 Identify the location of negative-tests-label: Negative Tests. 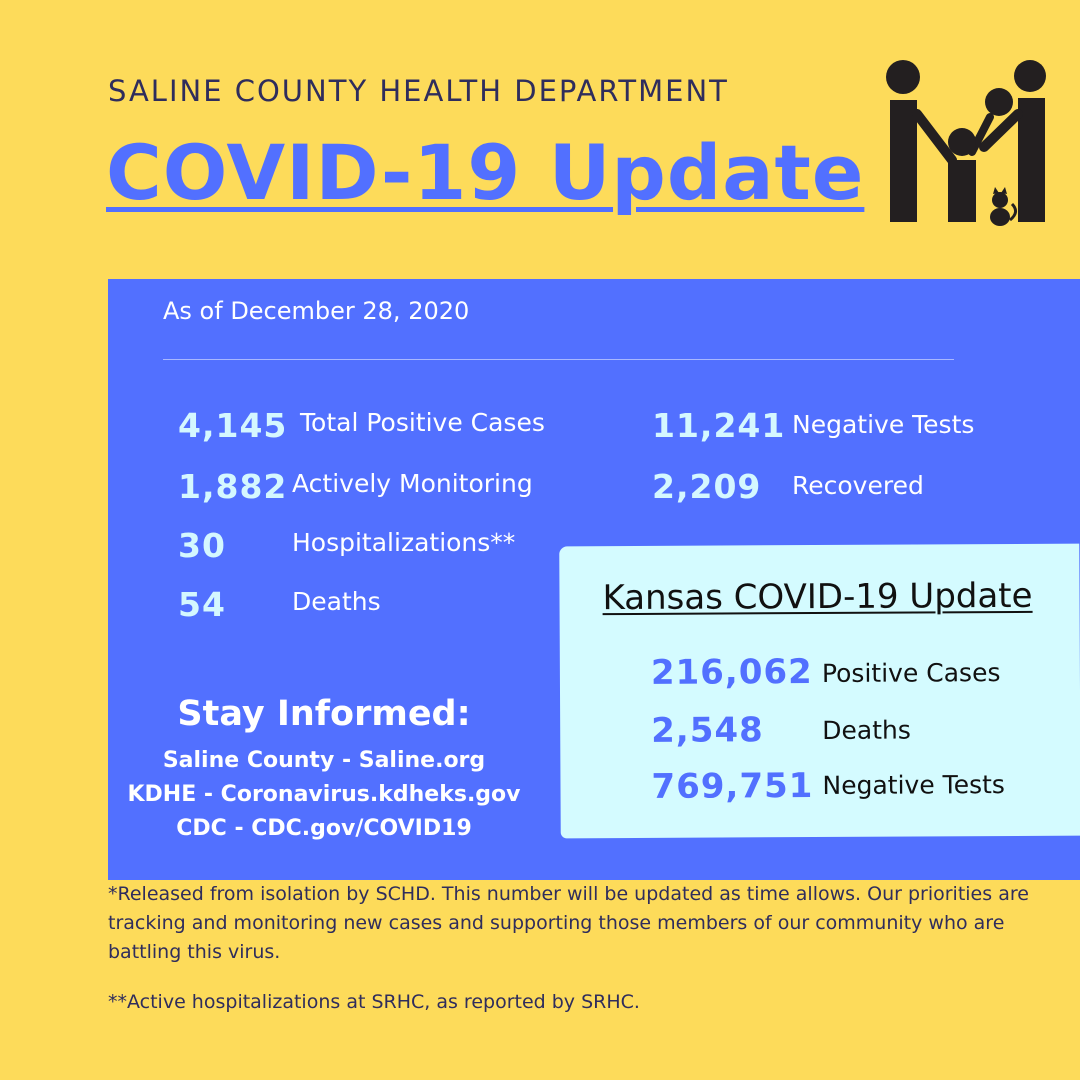
(883, 424).